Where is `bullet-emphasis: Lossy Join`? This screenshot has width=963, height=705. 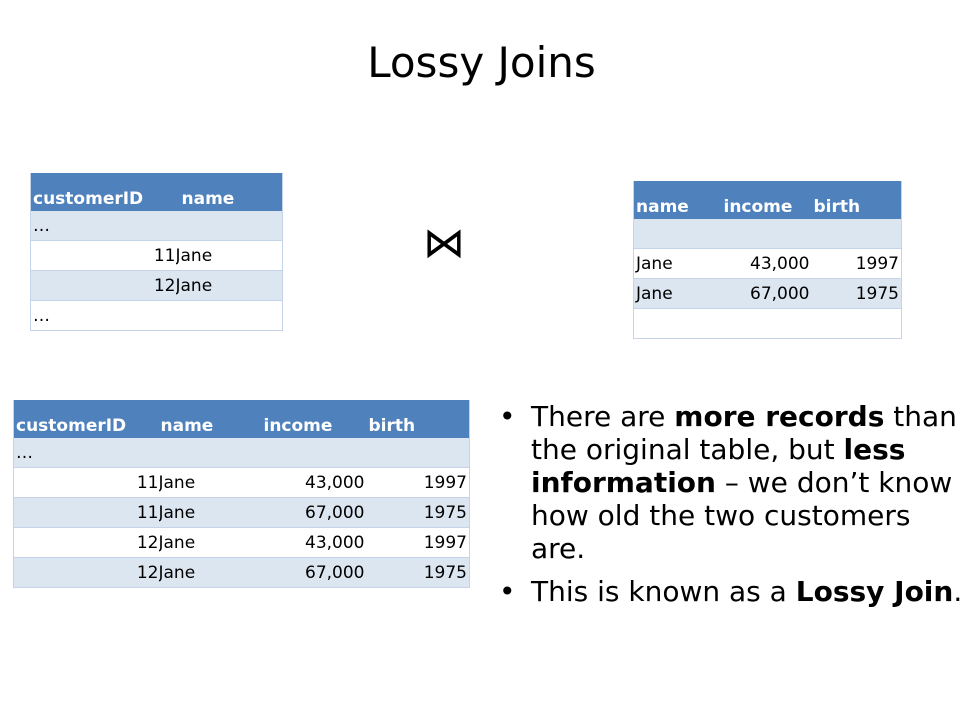
bullet-emphasis: Lossy Join is located at coordinates (874, 591).